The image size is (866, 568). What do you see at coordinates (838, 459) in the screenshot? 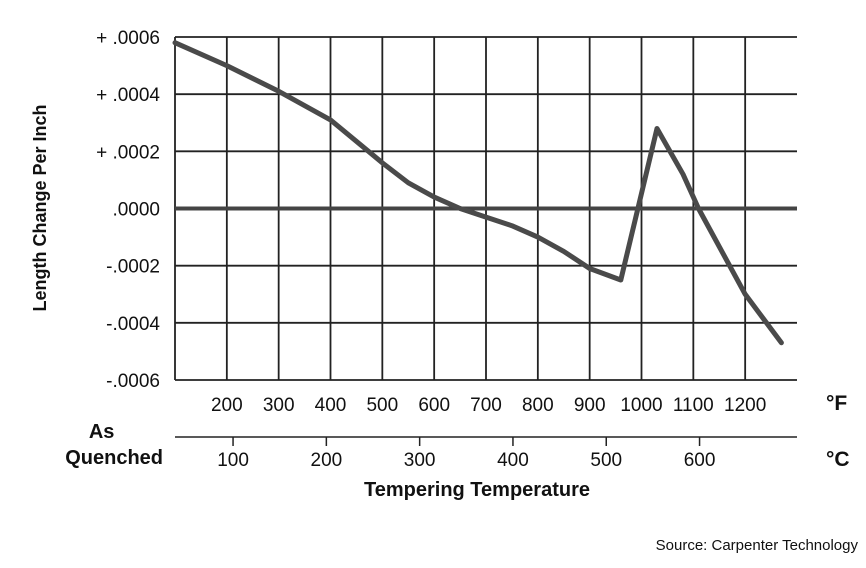
I see `unit-celsius: °C` at bounding box center [838, 459].